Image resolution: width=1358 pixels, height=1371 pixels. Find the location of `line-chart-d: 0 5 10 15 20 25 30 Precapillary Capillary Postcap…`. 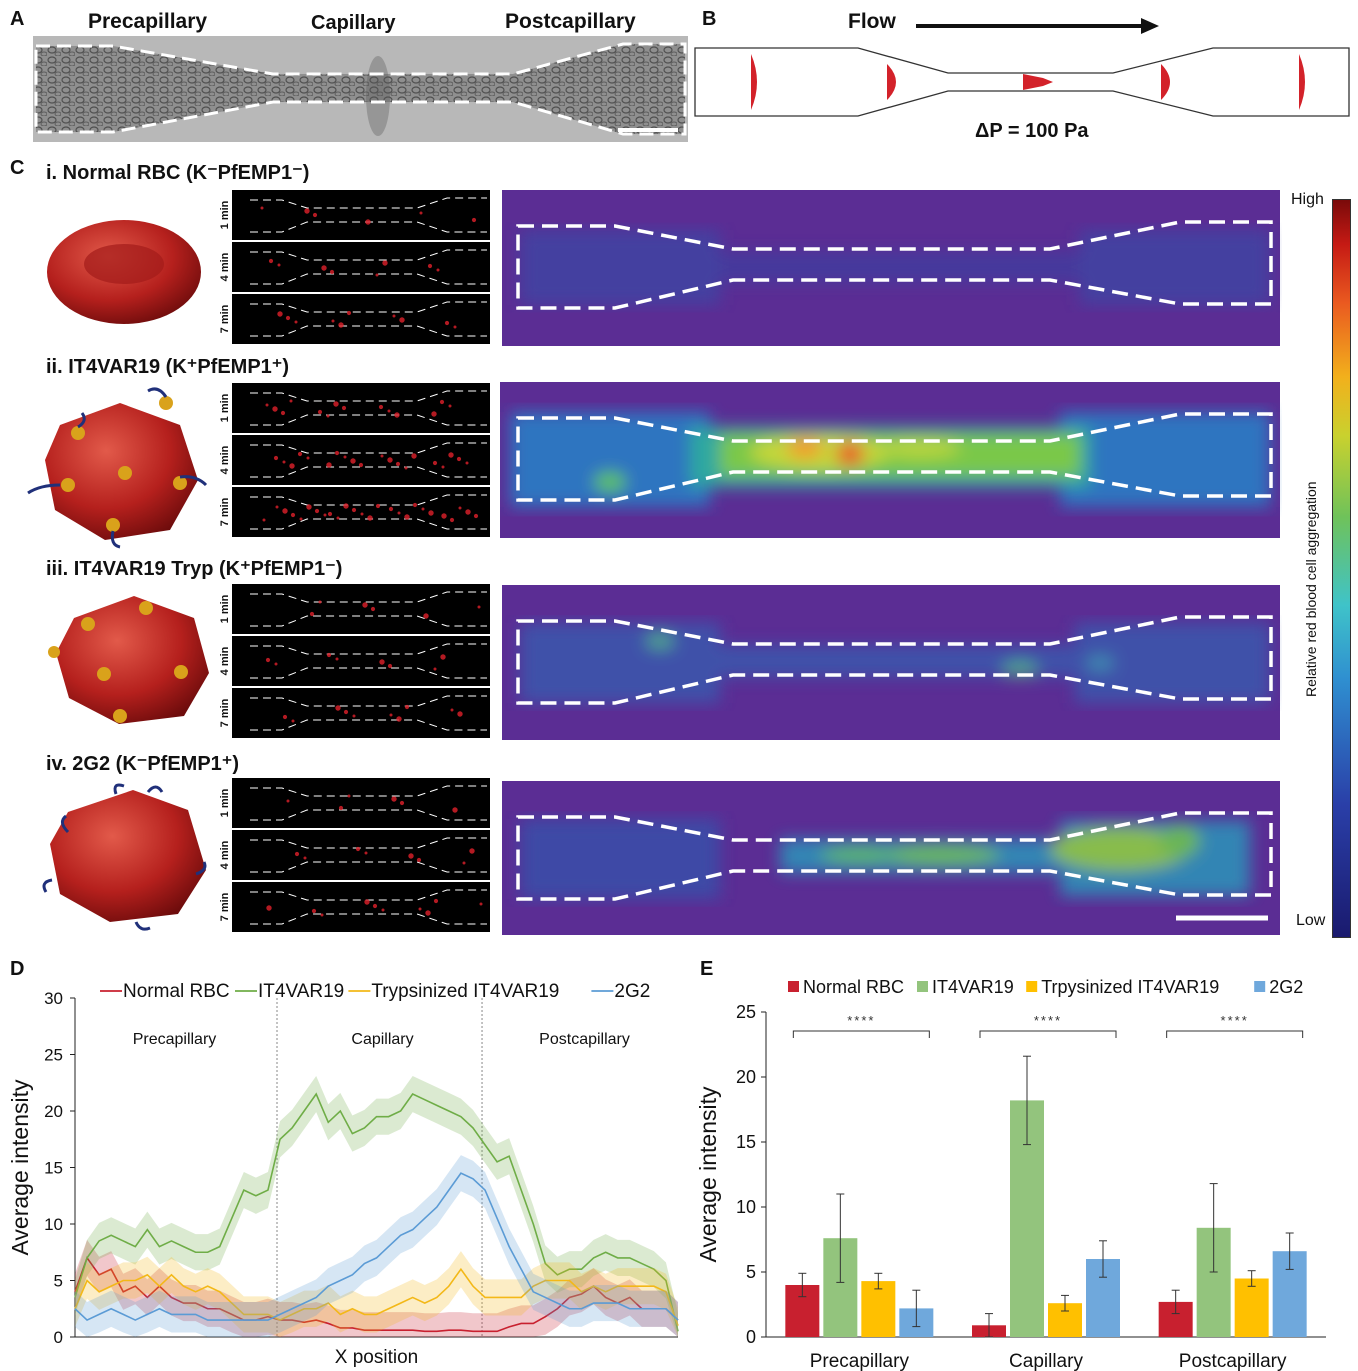

line-chart-d: 0 5 10 15 20 25 30 Precapillary Capillary Postcap… is located at coordinates (343, 1174).